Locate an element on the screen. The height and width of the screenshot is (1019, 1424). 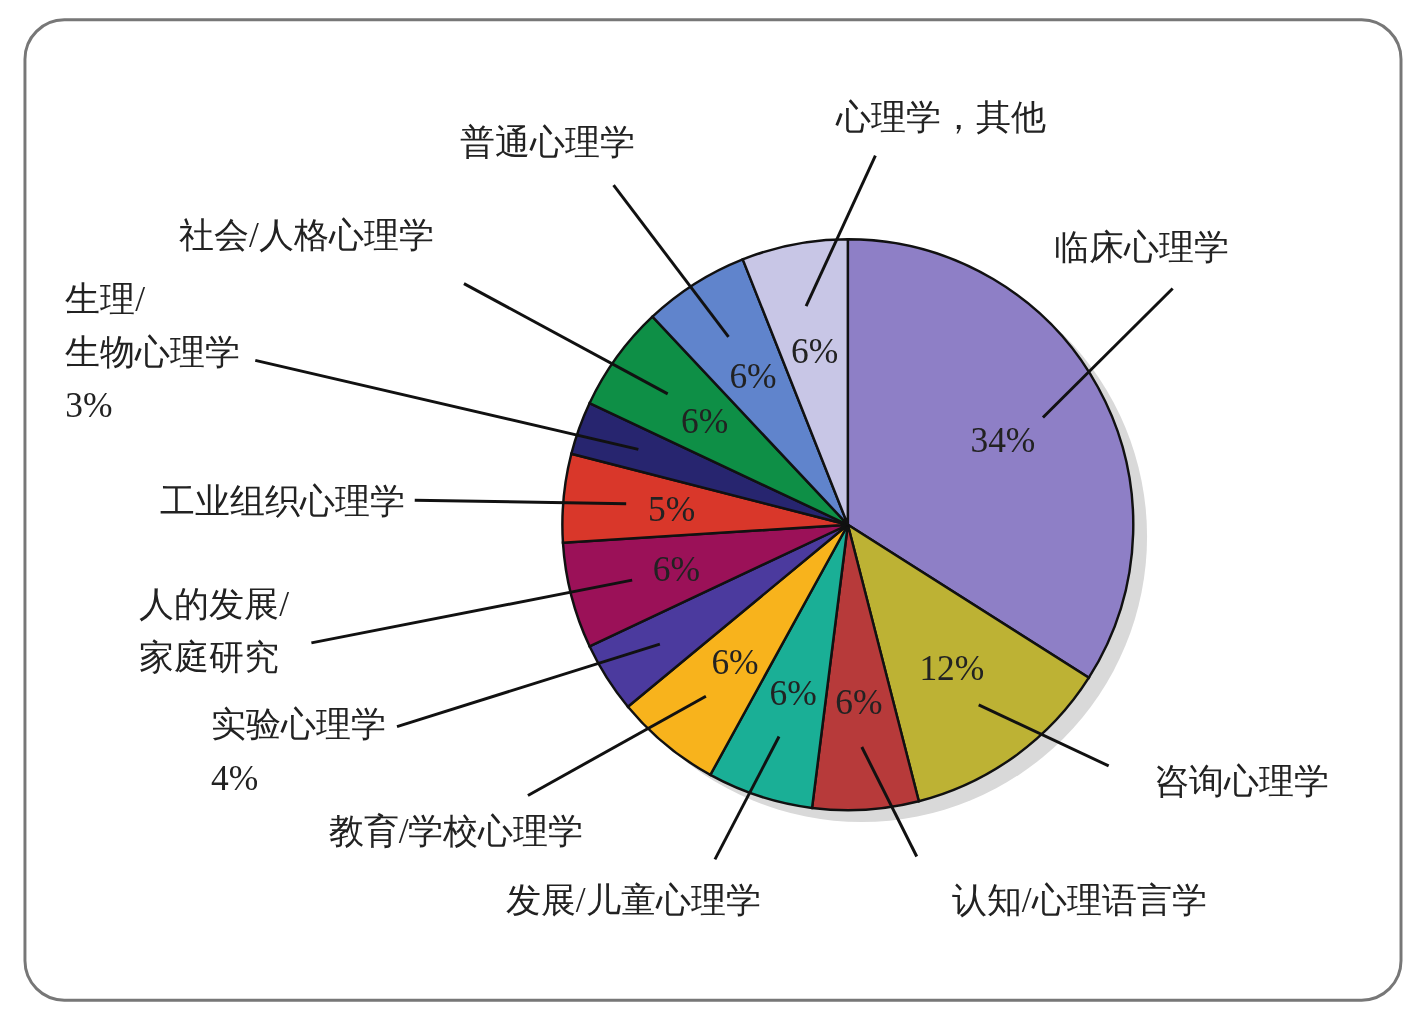
slice-label: 认知/心理语言学 is located at coordinates (1079, 899).